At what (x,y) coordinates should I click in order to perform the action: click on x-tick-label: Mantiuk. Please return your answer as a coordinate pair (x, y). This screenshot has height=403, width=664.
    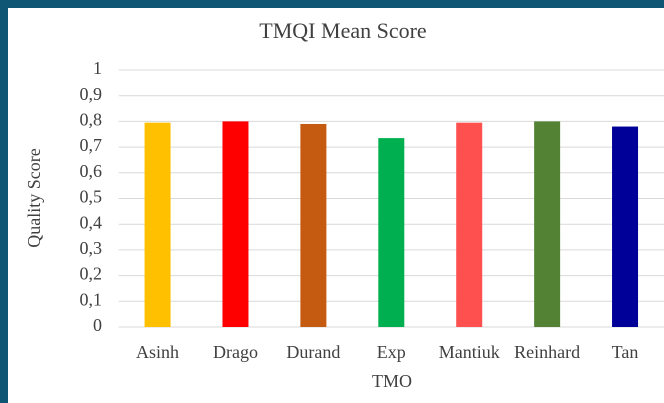
    Looking at the image, I should click on (469, 352).